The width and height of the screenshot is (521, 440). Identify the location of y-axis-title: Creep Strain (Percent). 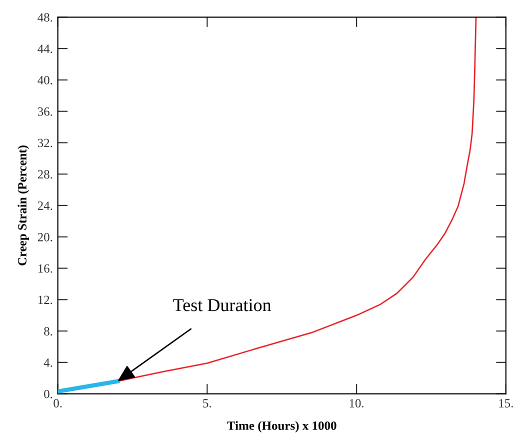
(24, 206).